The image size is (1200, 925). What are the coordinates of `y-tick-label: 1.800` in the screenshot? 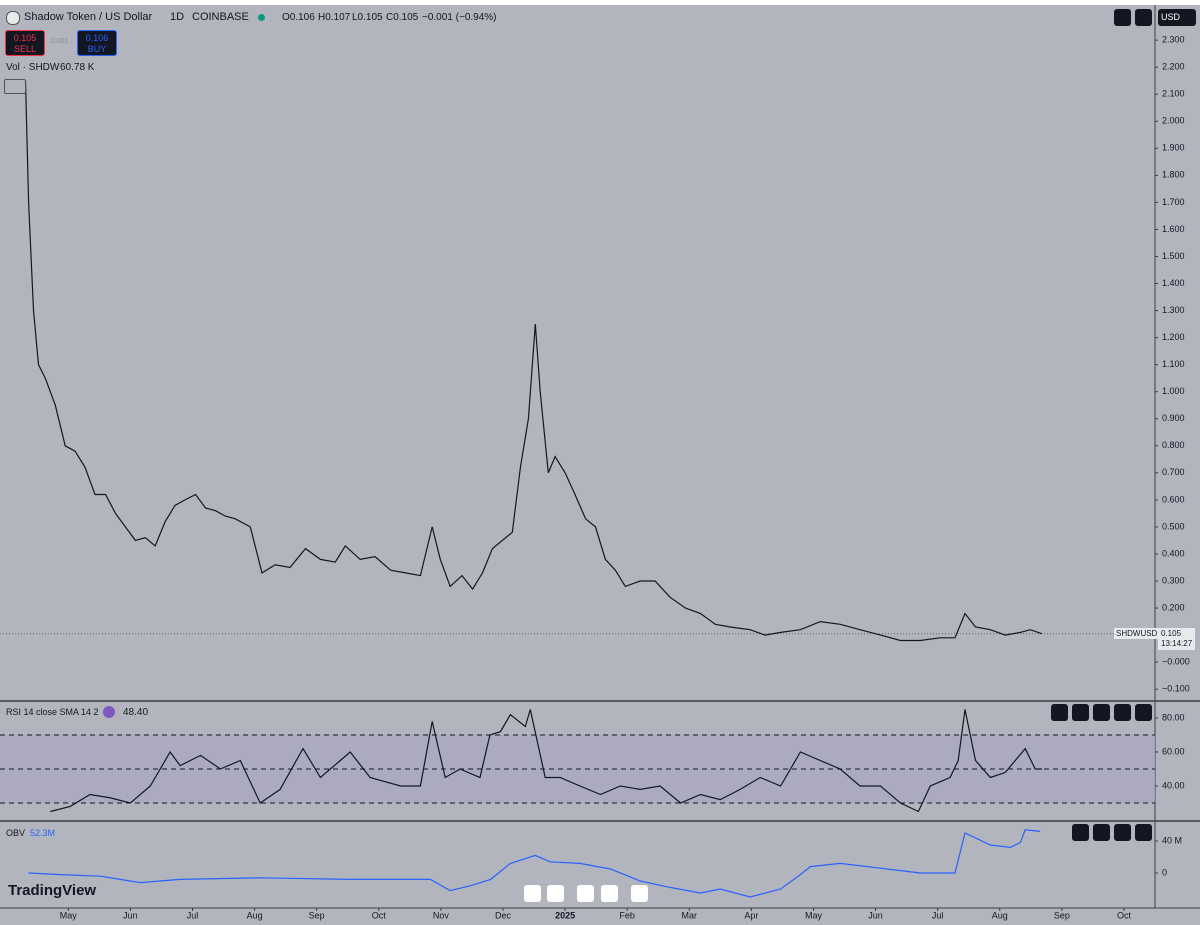 It's located at (1173, 175).